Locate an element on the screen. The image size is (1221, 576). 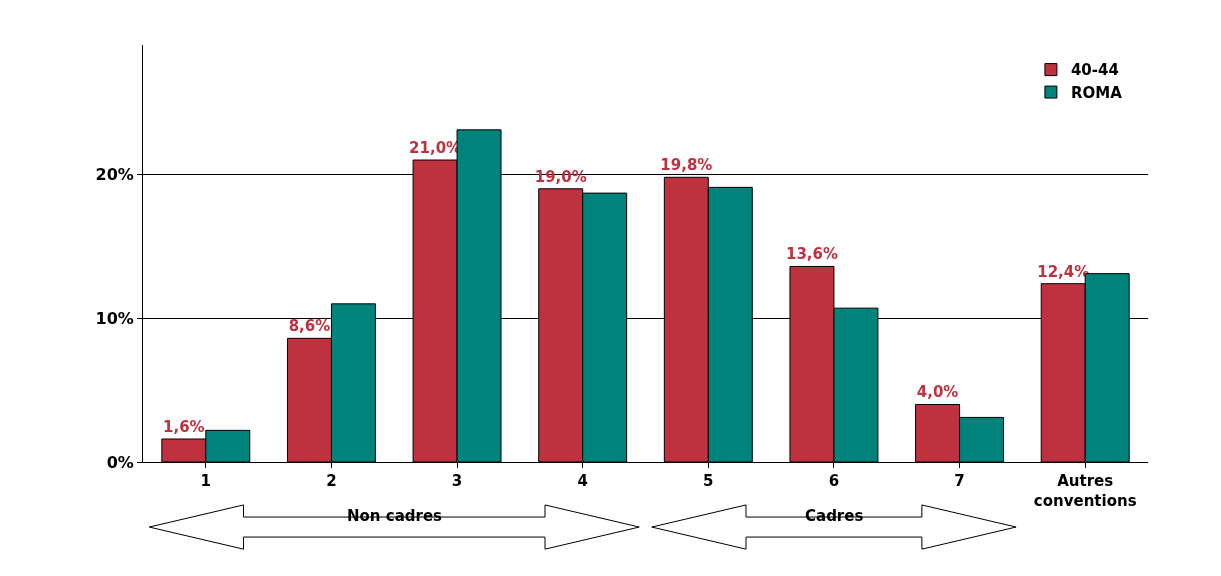
x-tick-label: 3 is located at coordinates (457, 481).